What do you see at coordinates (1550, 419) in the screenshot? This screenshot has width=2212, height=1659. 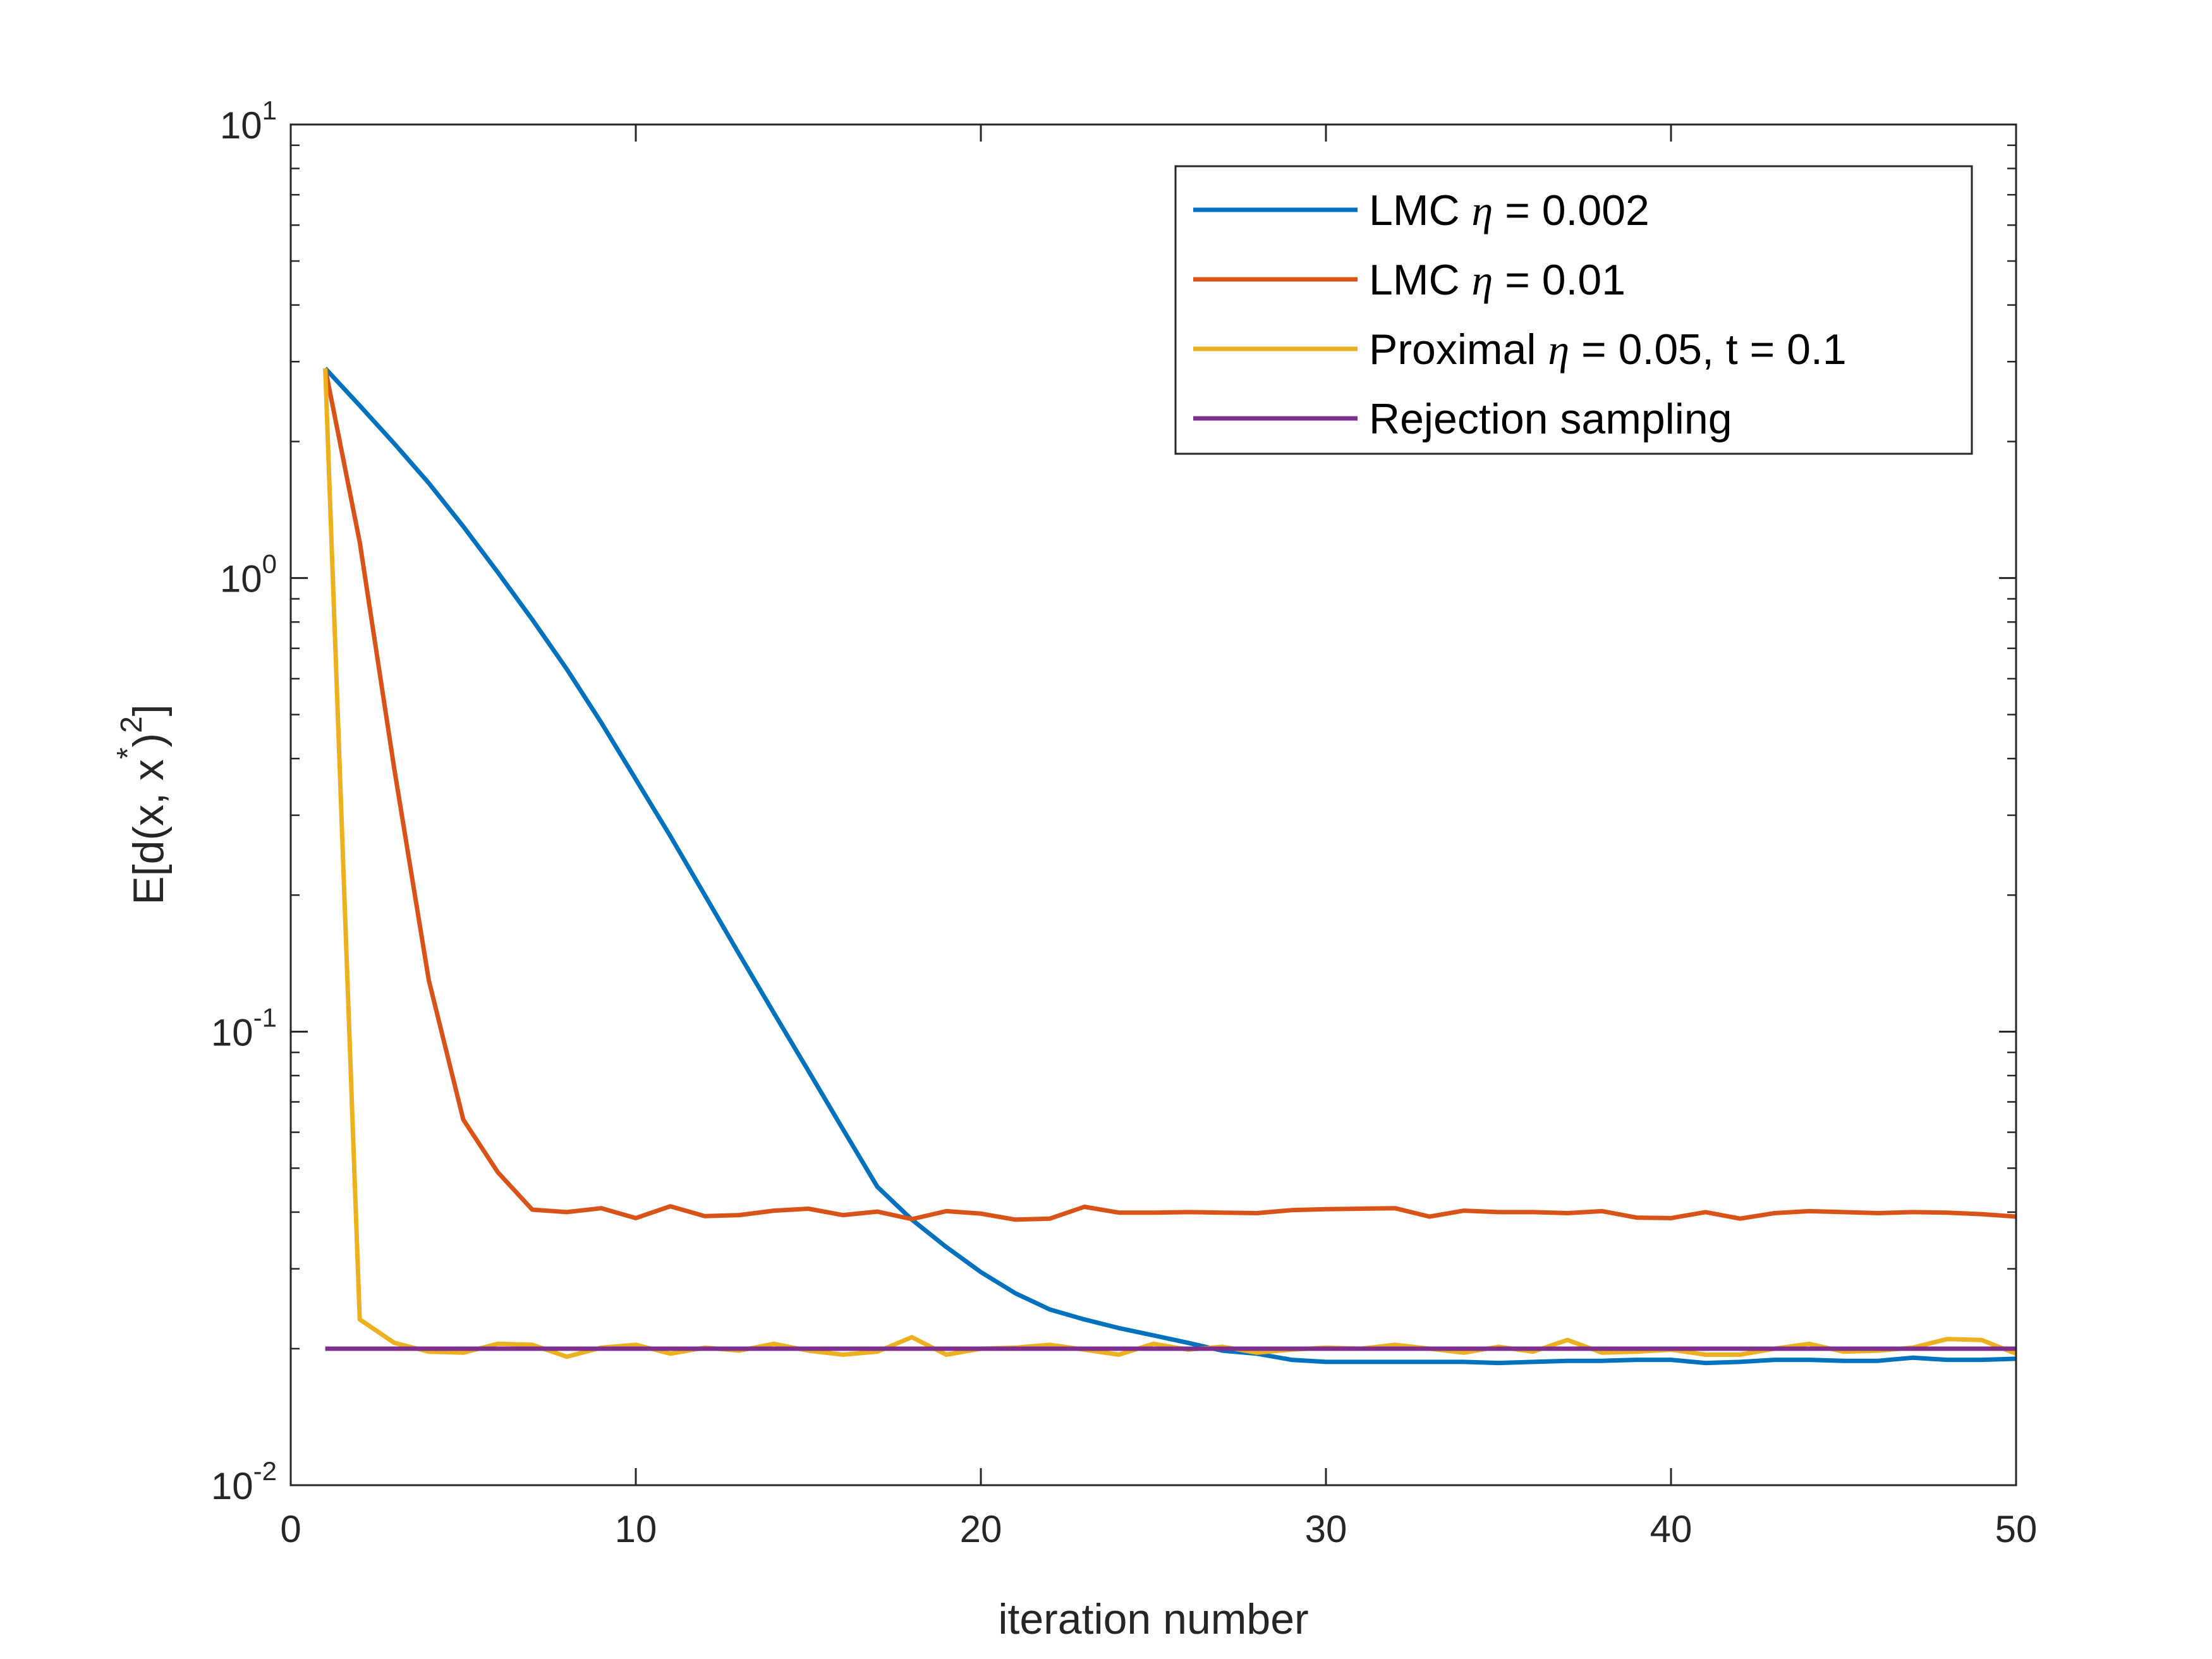 I see `legend-label-4: Rejection sampling` at bounding box center [1550, 419].